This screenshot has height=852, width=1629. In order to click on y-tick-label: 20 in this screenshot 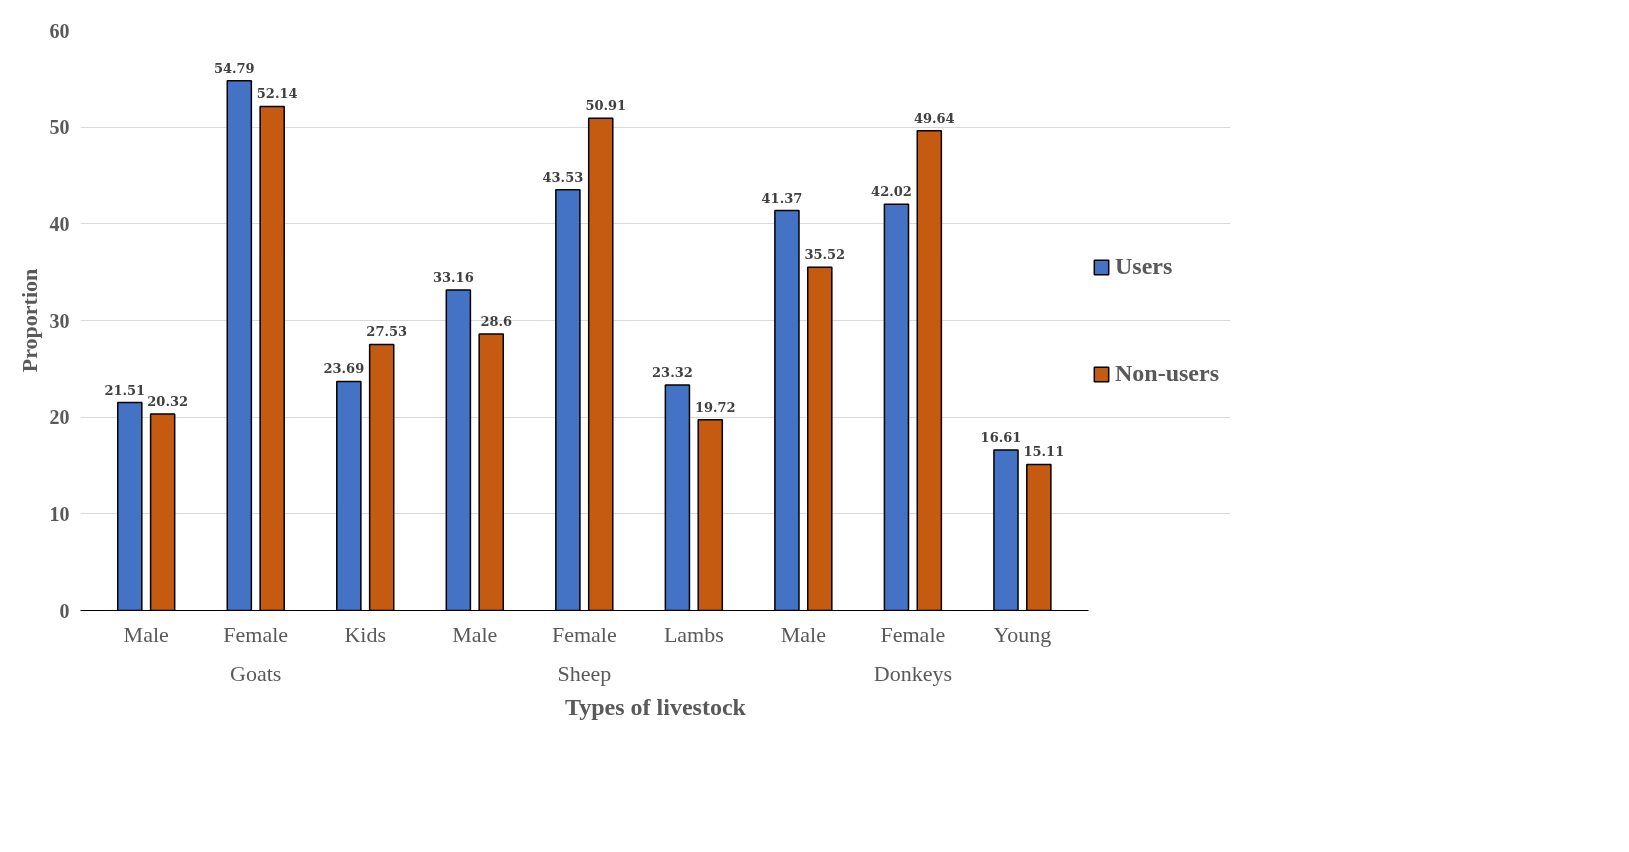, I will do `click(59, 417)`.